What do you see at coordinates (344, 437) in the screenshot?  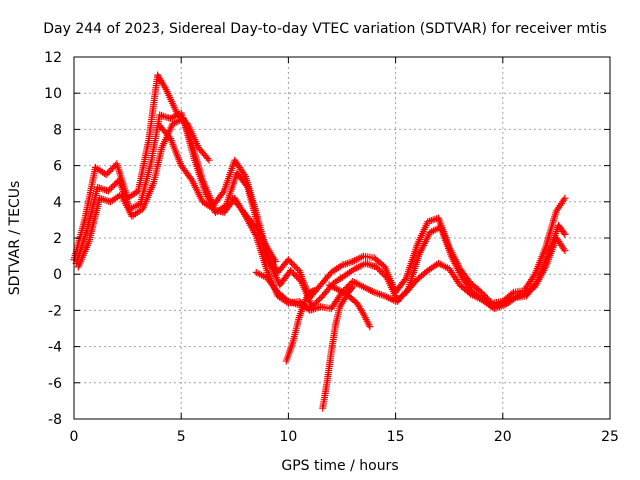 I see `x-tick-labels: 0 5 10 15 20 25` at bounding box center [344, 437].